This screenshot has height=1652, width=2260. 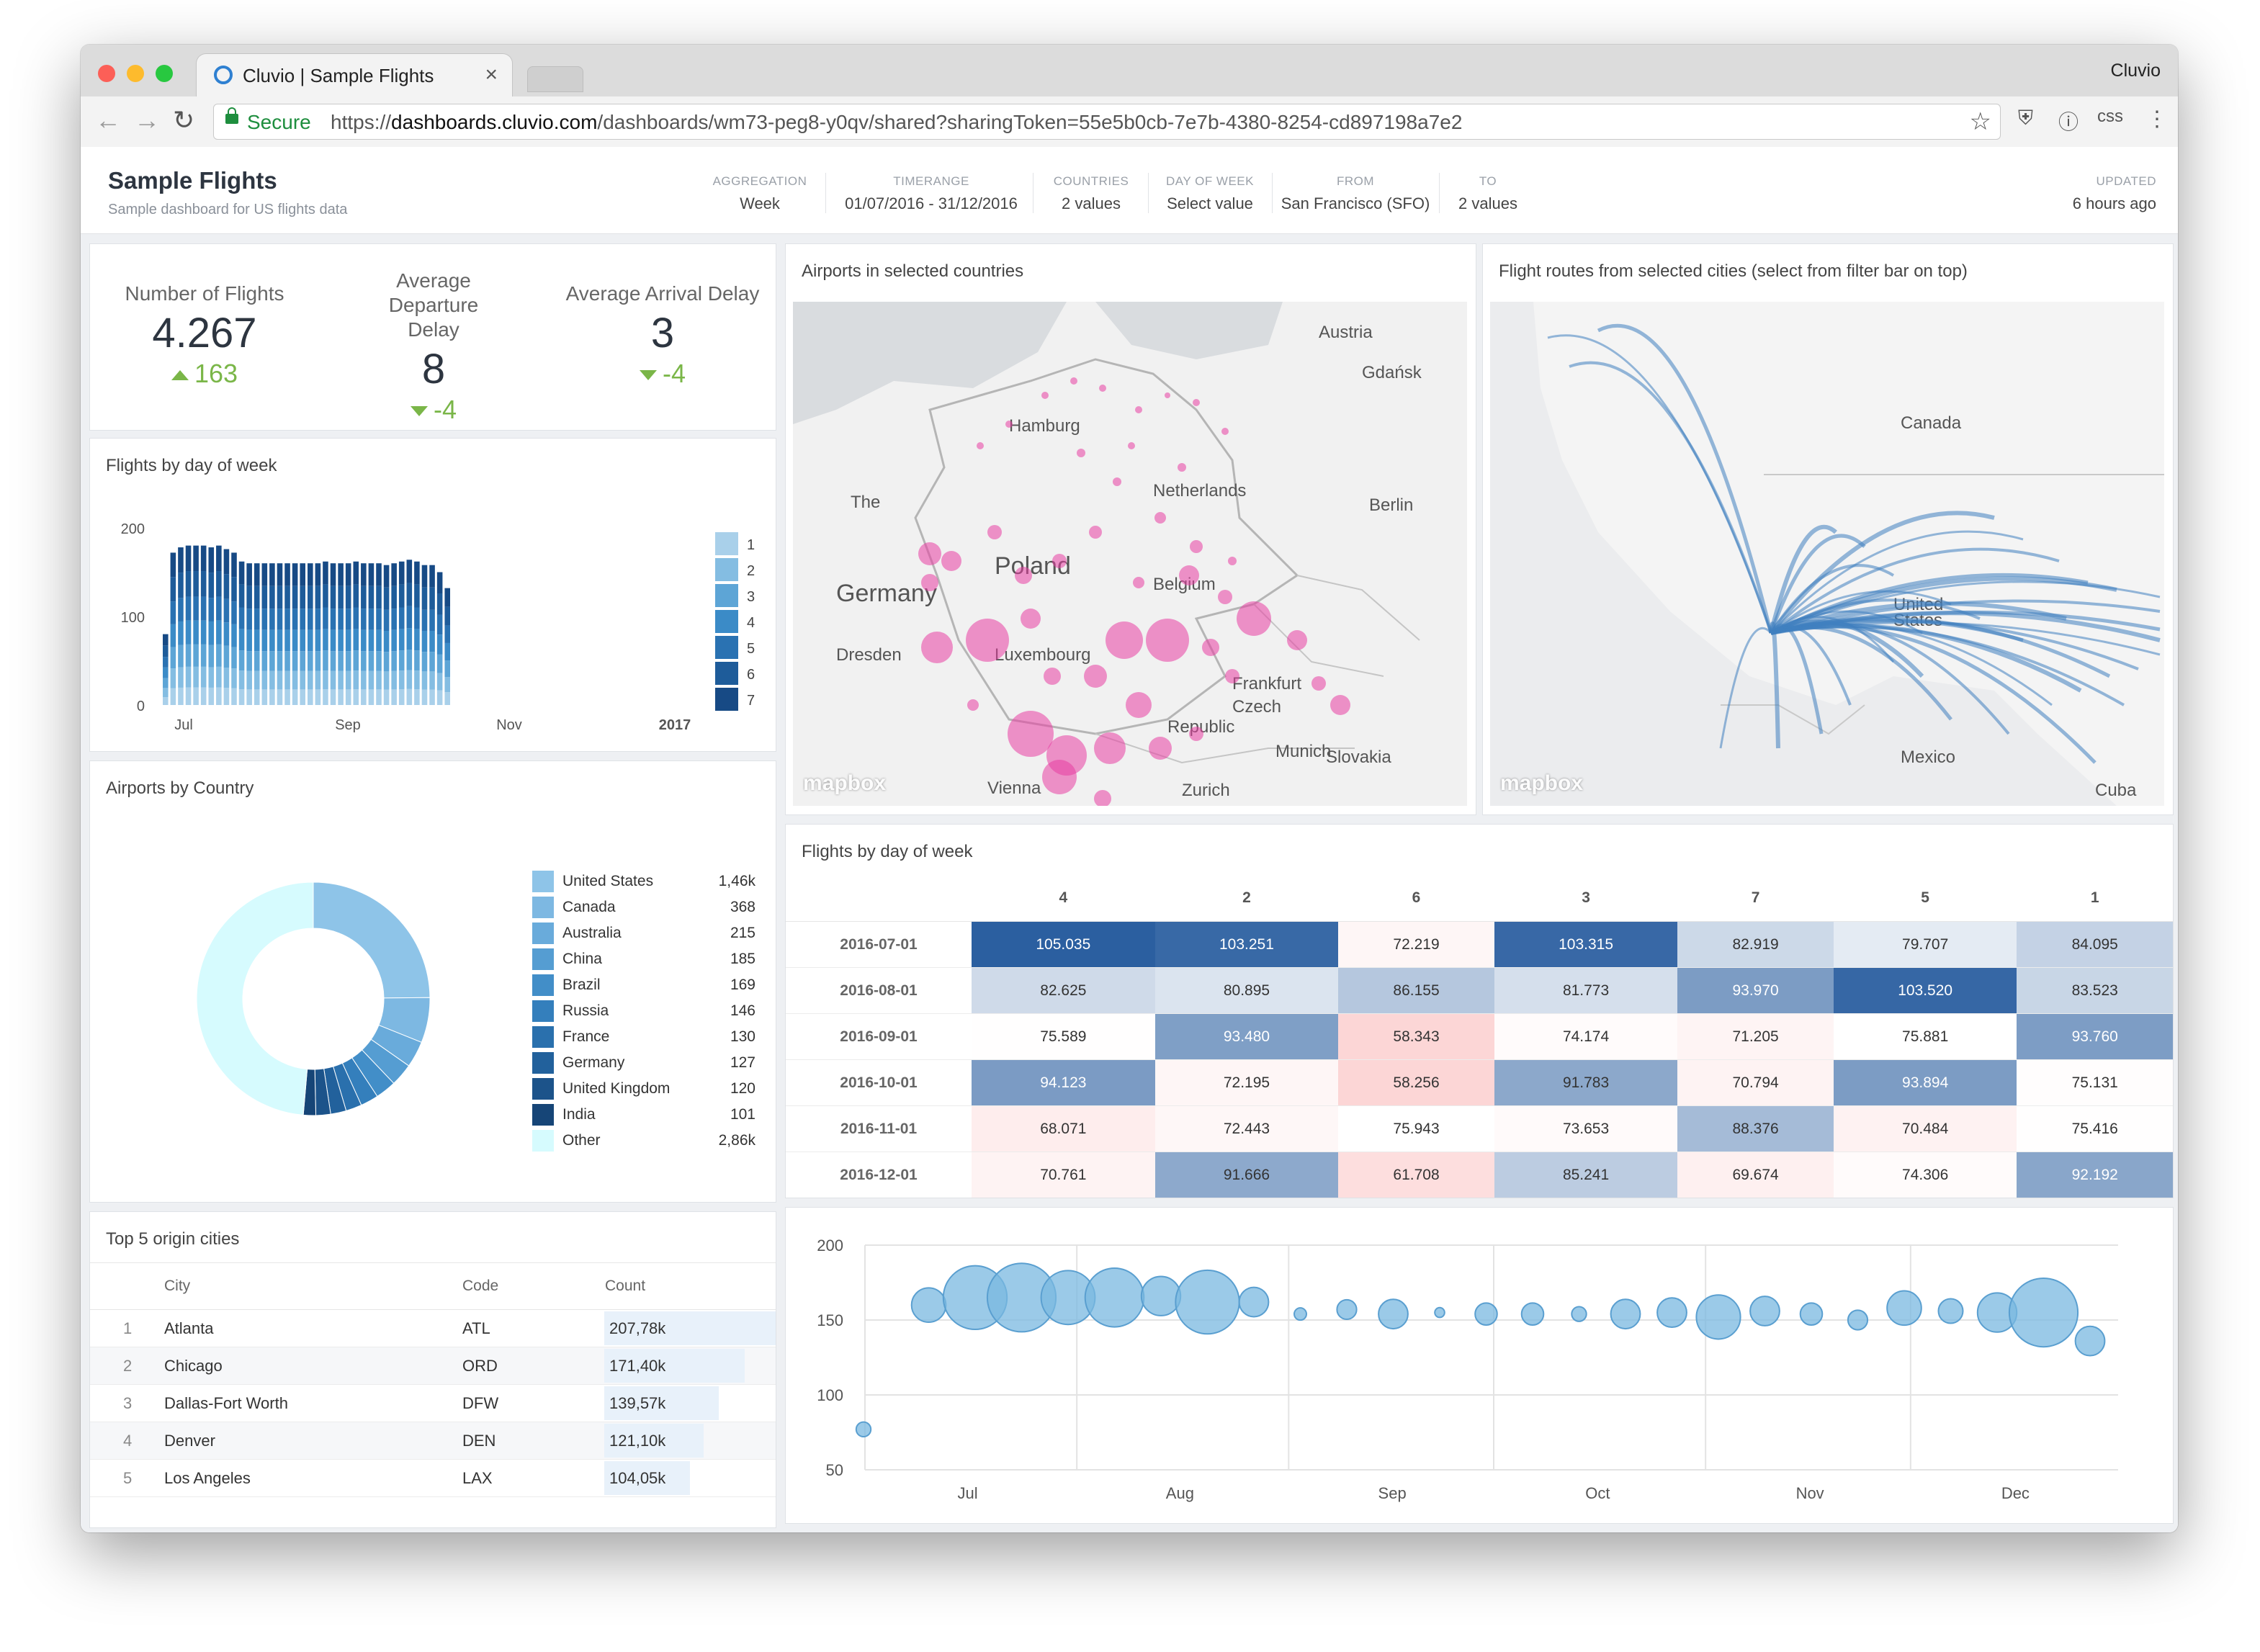 What do you see at coordinates (433, 1441) in the screenshot?
I see `table-row: 4 Denver DEN 121,10k` at bounding box center [433, 1441].